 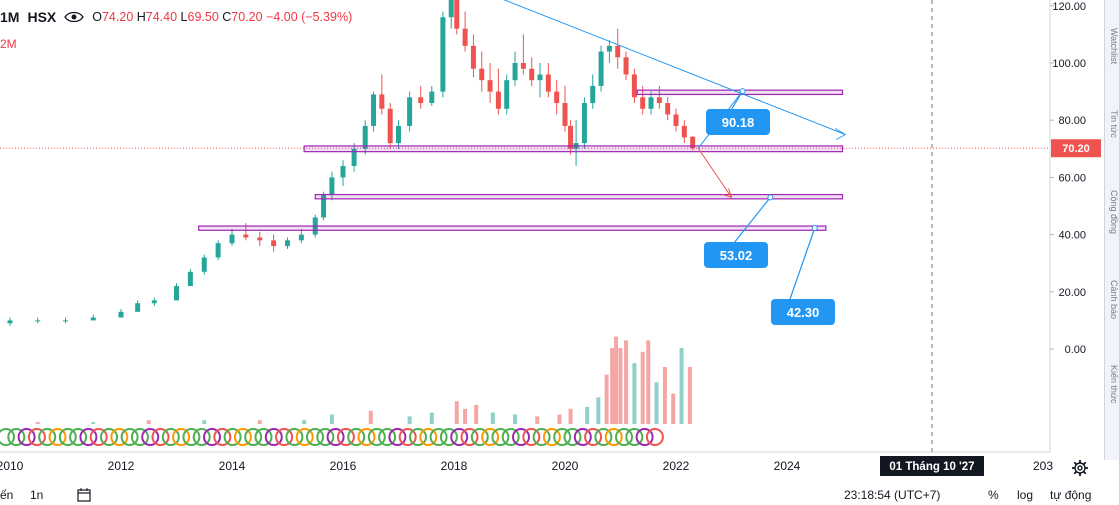 I want to click on time-tick-label: 2020, so click(x=565, y=466).